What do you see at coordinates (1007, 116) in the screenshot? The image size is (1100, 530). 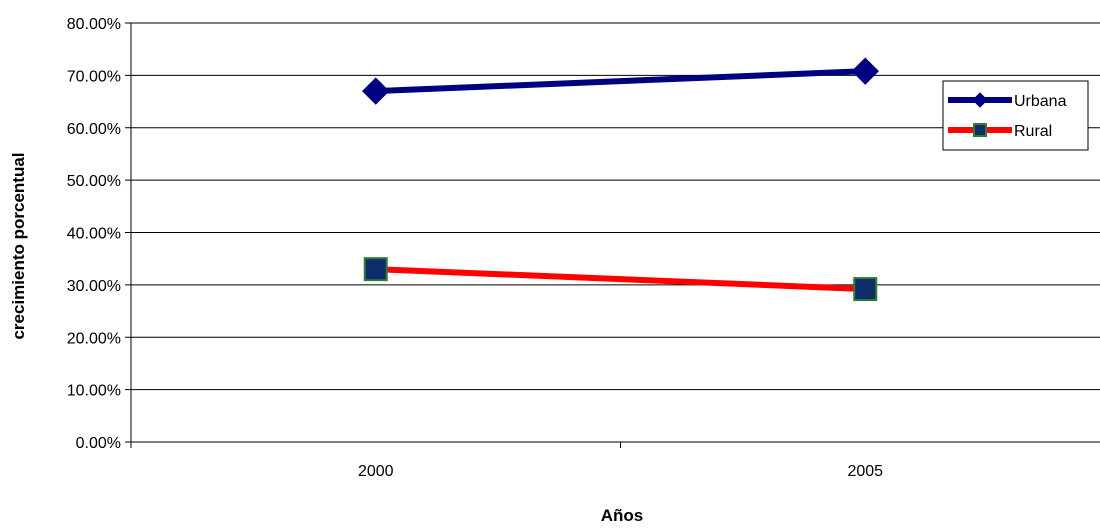 I see `legend-items: Urbana Rural` at bounding box center [1007, 116].